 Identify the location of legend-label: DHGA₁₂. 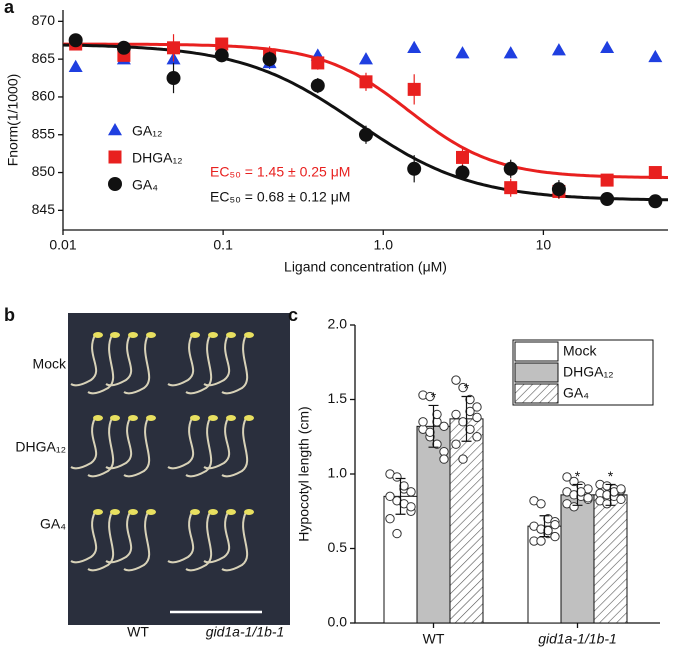
(157, 158).